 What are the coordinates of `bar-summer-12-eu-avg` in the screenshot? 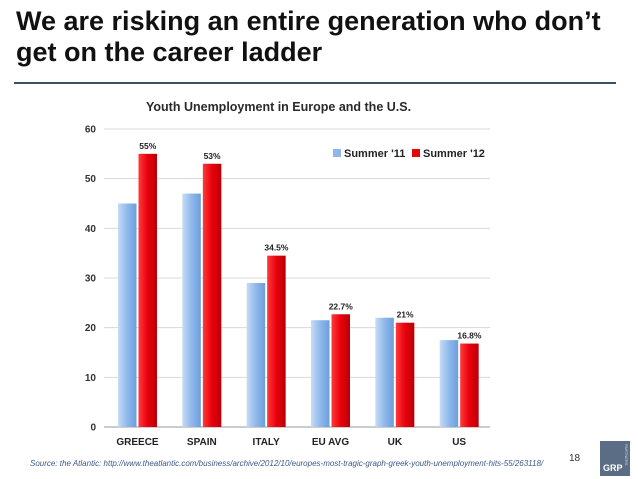 It's located at (340, 370).